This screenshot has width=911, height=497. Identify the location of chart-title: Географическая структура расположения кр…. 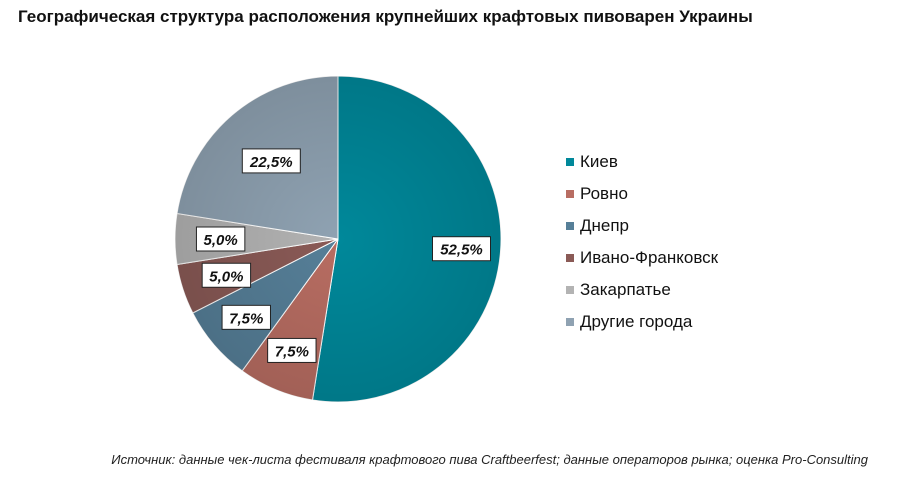
(385, 16).